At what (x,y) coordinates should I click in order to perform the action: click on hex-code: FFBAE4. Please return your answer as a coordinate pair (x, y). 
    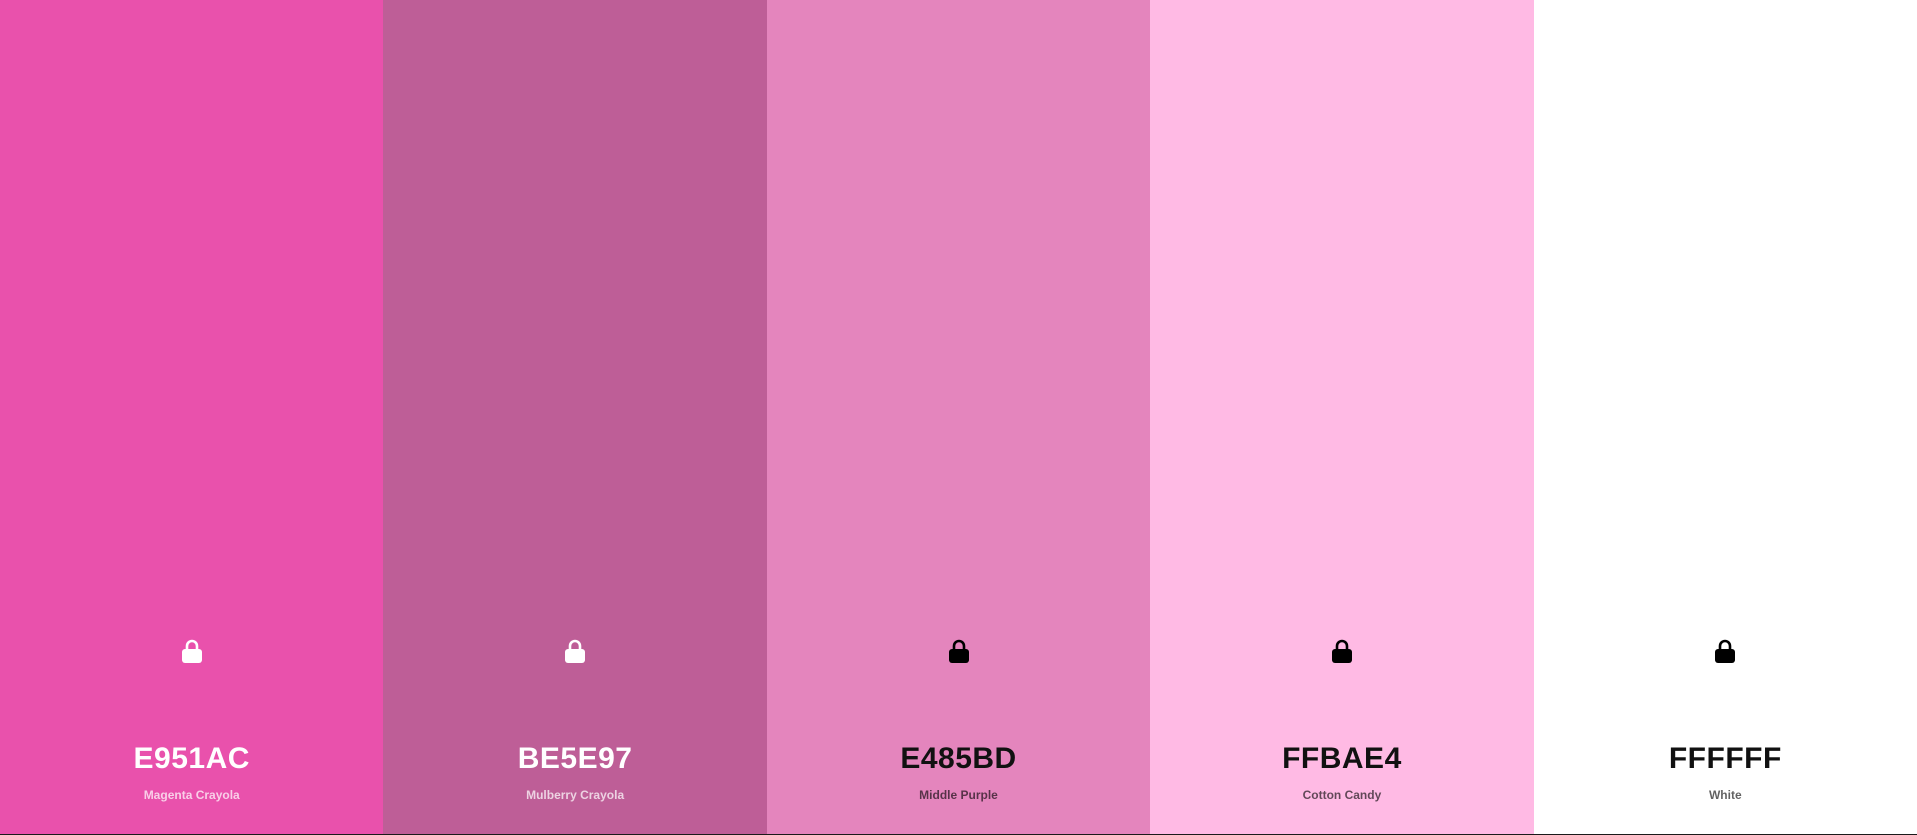
    Looking at the image, I should click on (1342, 758).